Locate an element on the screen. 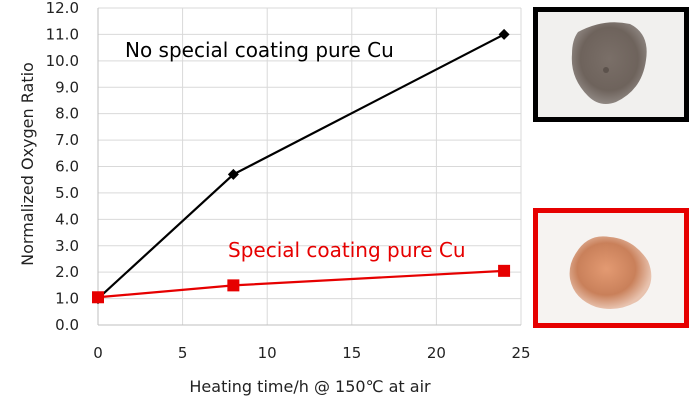 The height and width of the screenshot is (402, 700). y-tick-label: 6.0 is located at coordinates (67, 167).